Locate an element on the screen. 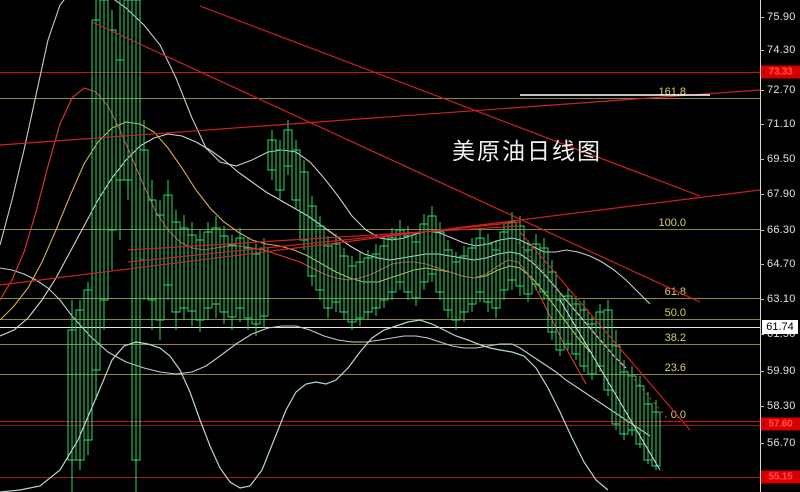 The height and width of the screenshot is (492, 800). lower-support-tag: 55.15 is located at coordinates (780, 477).